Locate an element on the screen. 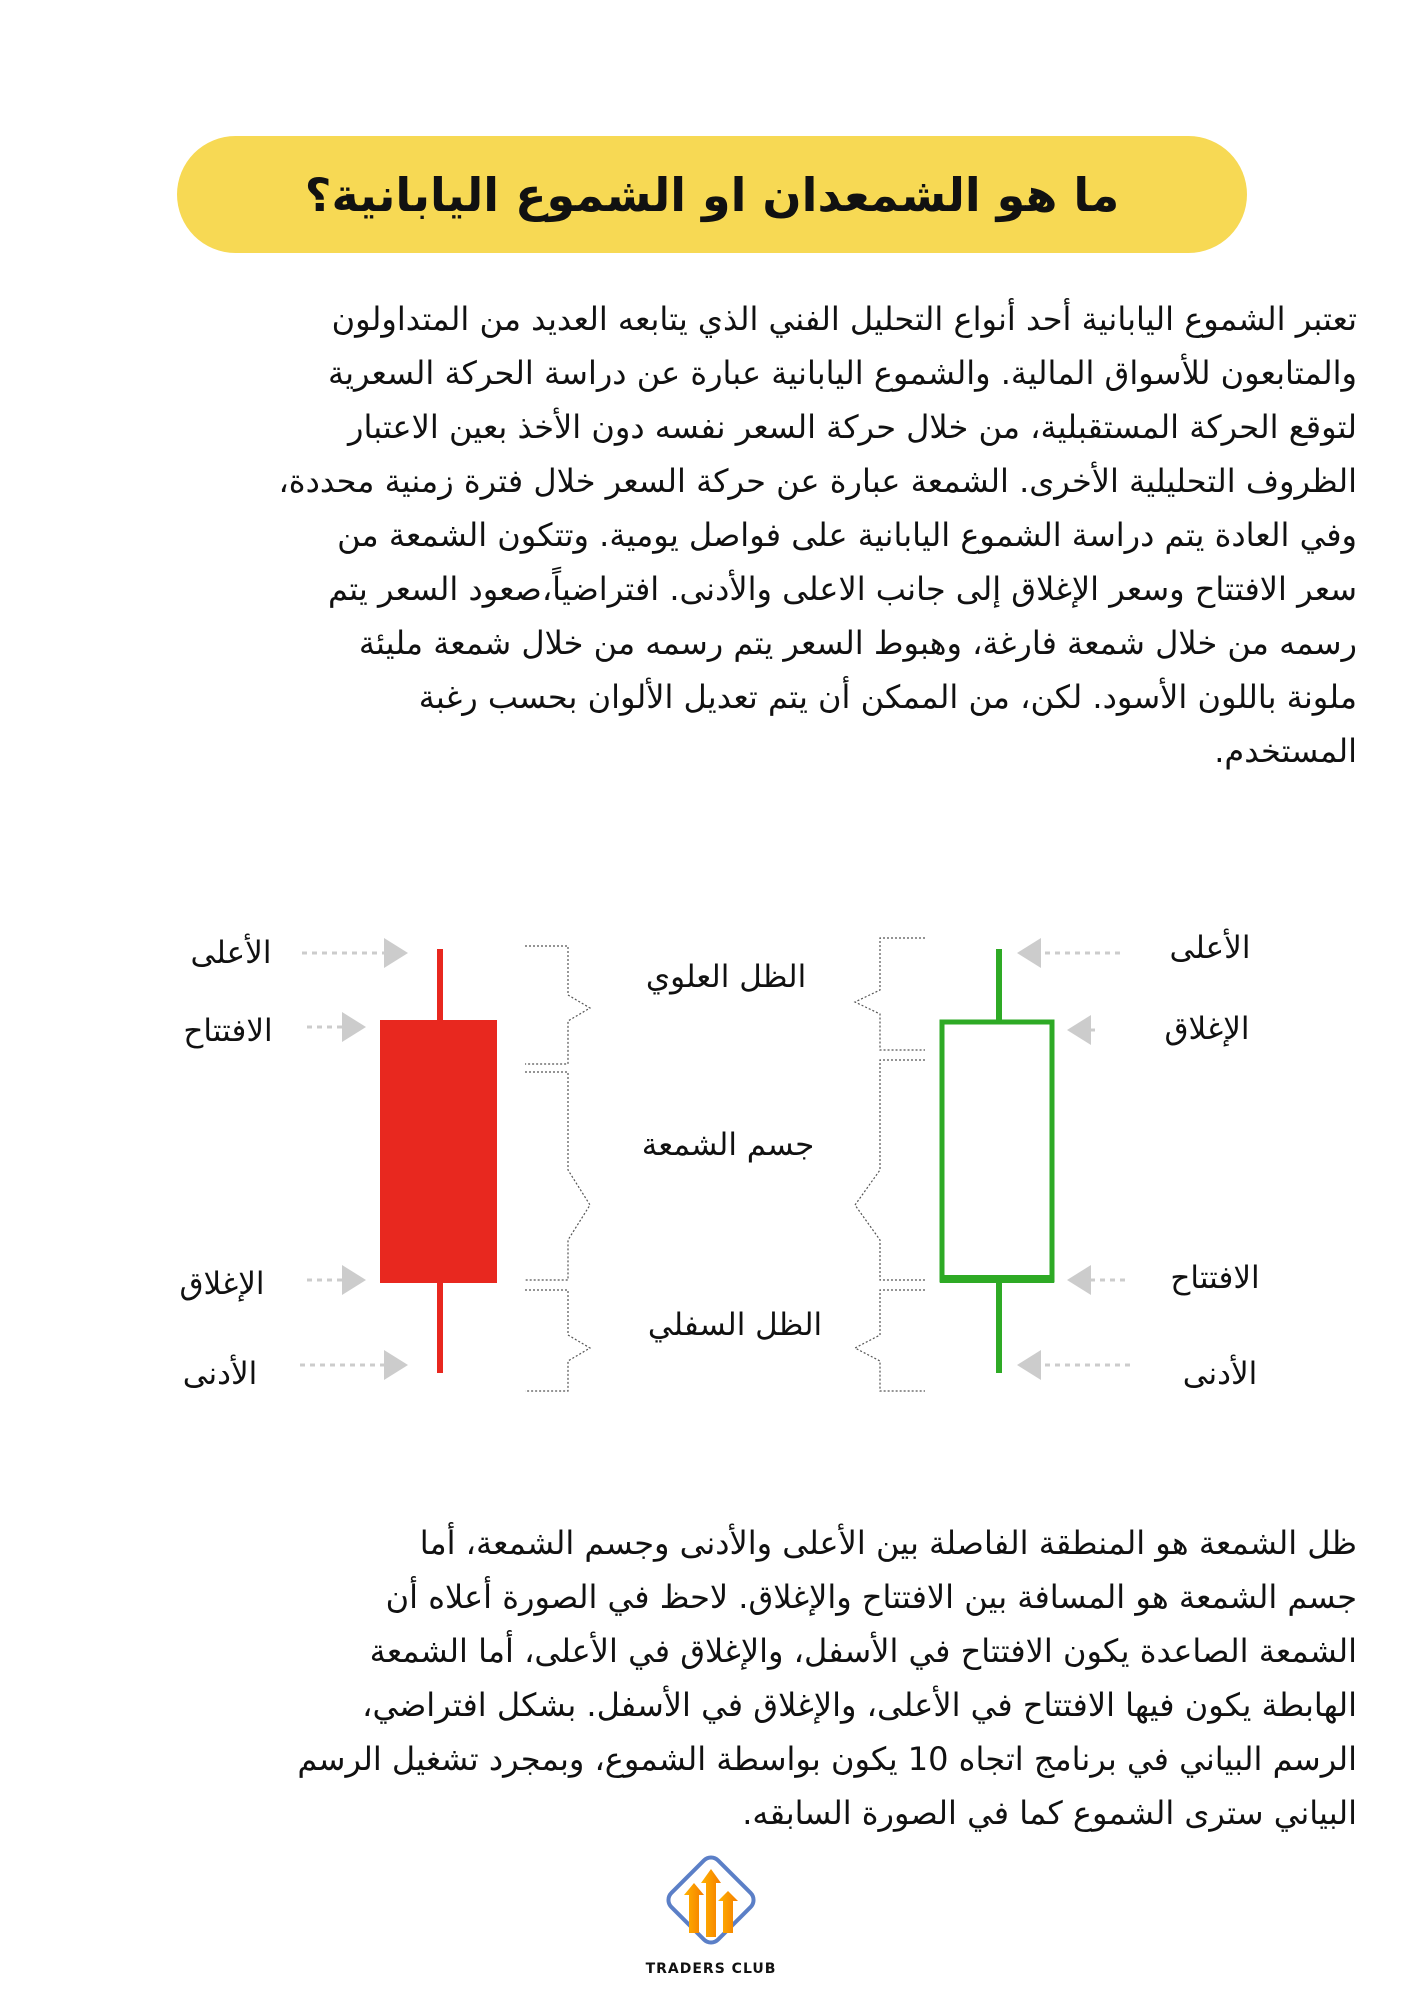  braces is located at coordinates (725, 1164).